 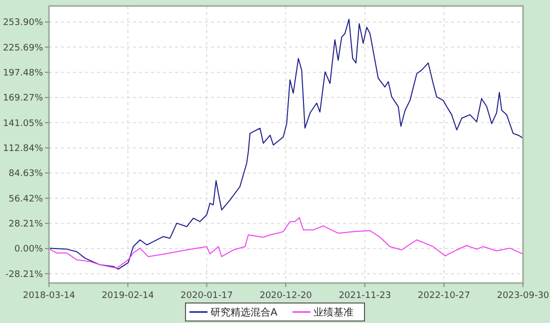 I want to click on x-tick-label: 2023-09-30, so click(x=523, y=296).